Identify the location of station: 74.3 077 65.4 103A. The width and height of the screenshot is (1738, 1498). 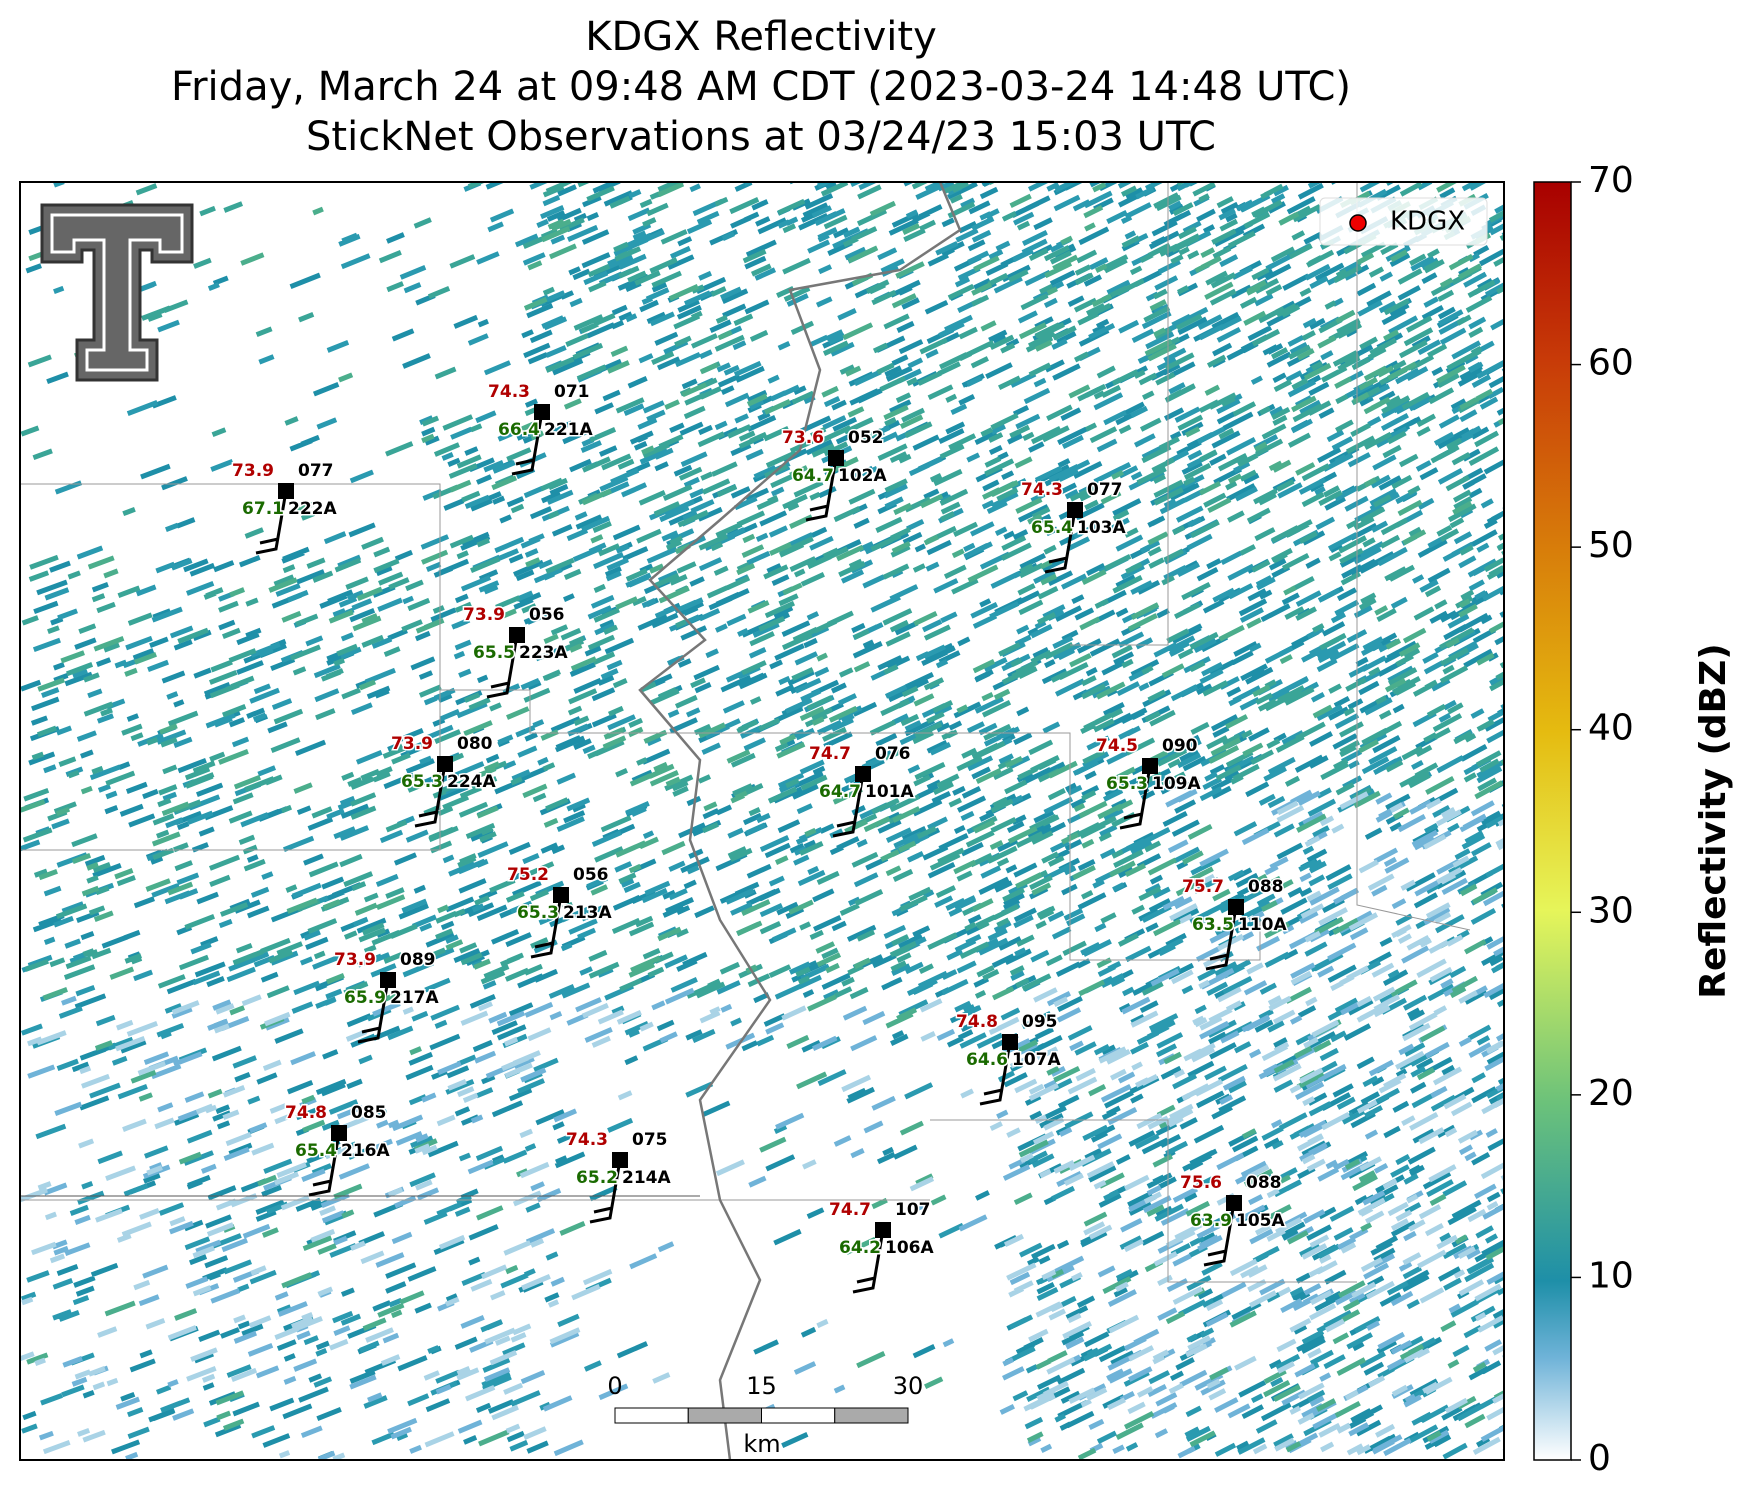
(1074, 526).